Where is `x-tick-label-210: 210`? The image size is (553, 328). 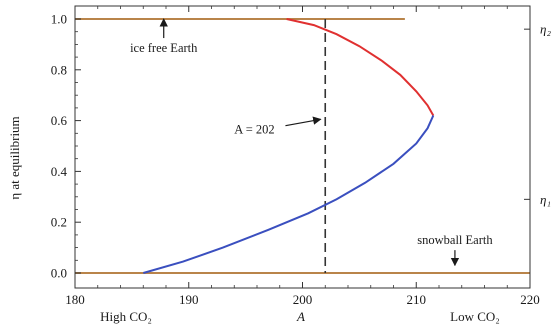
x-tick-label-210: 210 is located at coordinates (417, 299).